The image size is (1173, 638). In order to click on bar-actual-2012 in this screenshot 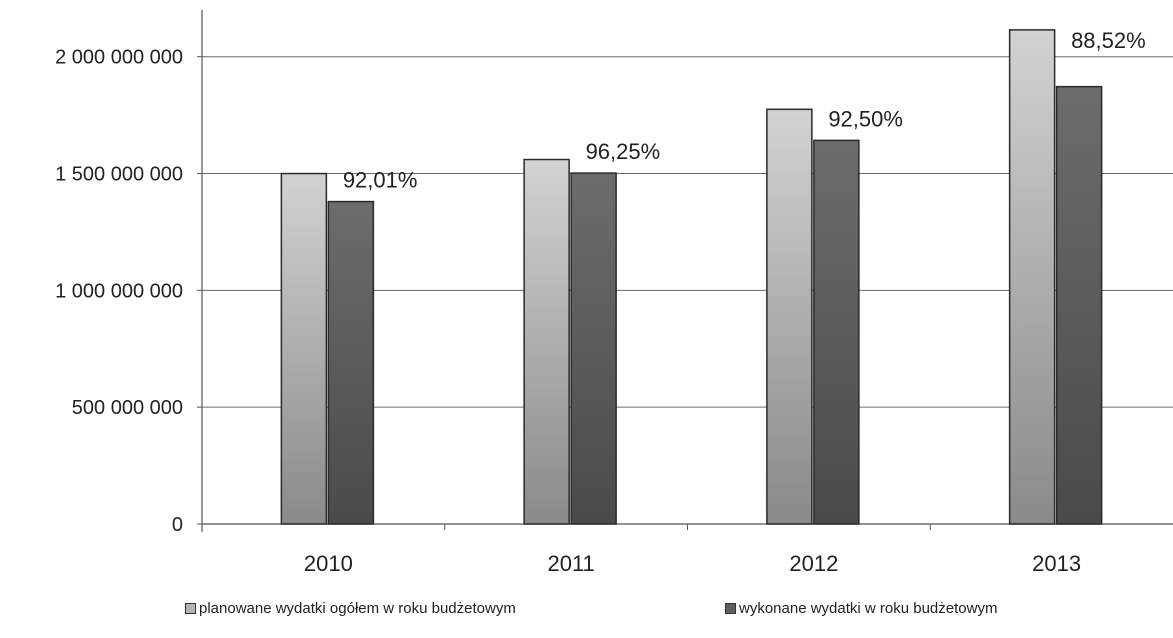, I will do `click(836, 332)`.